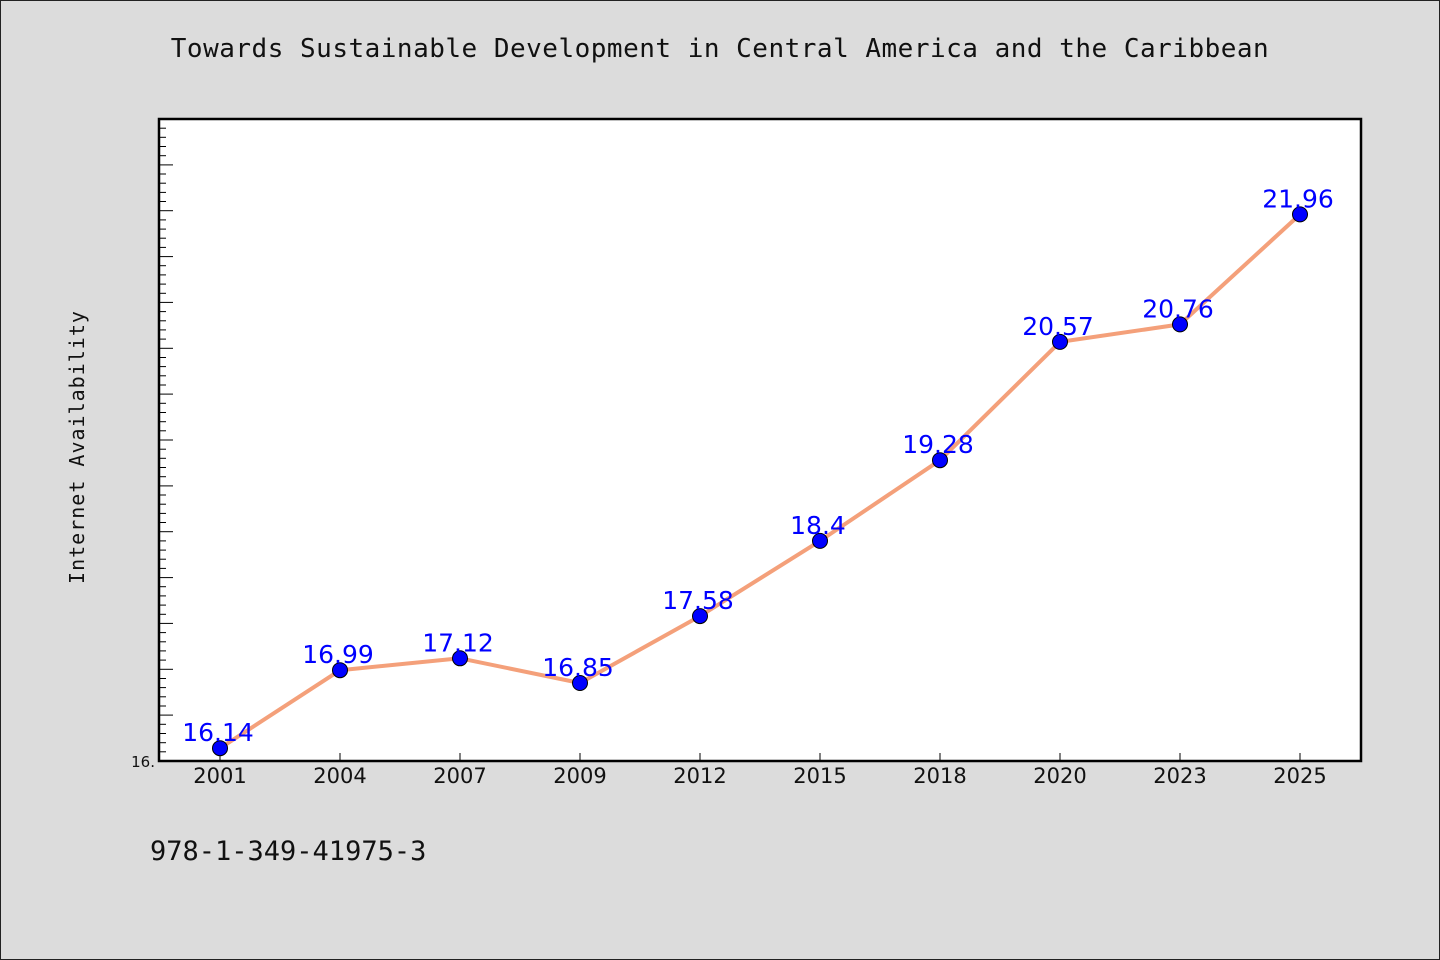 Image resolution: width=1440 pixels, height=960 pixels. What do you see at coordinates (1299, 776) in the screenshot?
I see `x-tick-label: 2025` at bounding box center [1299, 776].